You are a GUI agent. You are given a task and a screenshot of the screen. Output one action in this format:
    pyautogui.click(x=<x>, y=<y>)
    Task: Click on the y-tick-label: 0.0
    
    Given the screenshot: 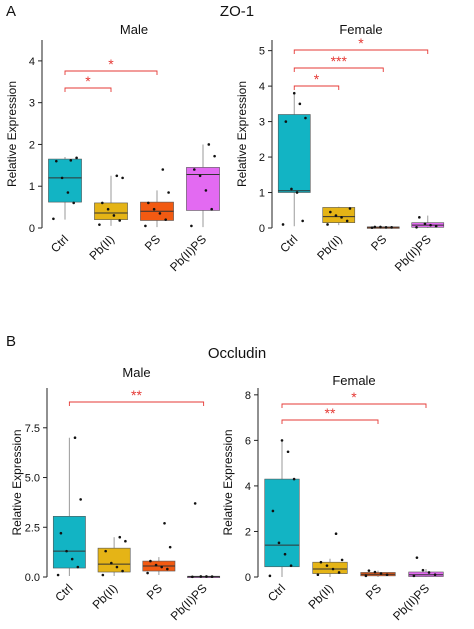 What is the action you would take?
    pyautogui.click(x=32, y=578)
    